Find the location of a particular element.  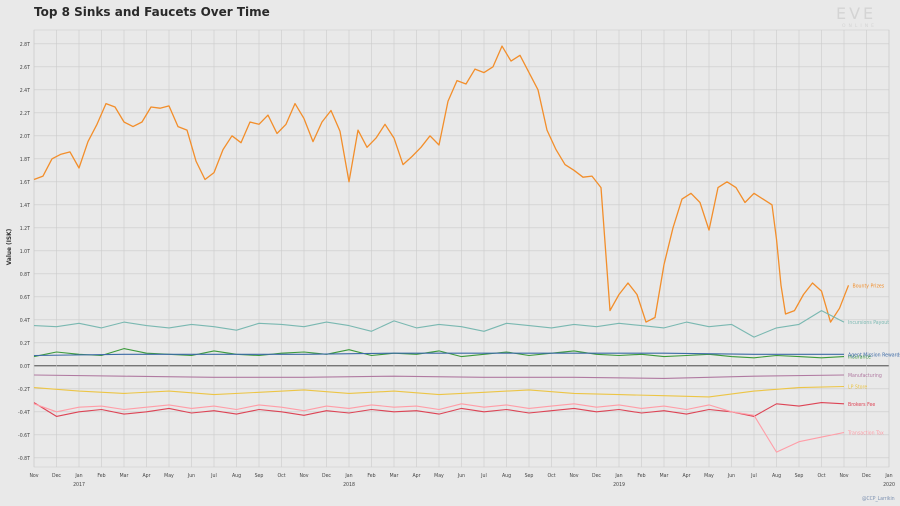

x-tick-year: 2017 is located at coordinates (79, 485).